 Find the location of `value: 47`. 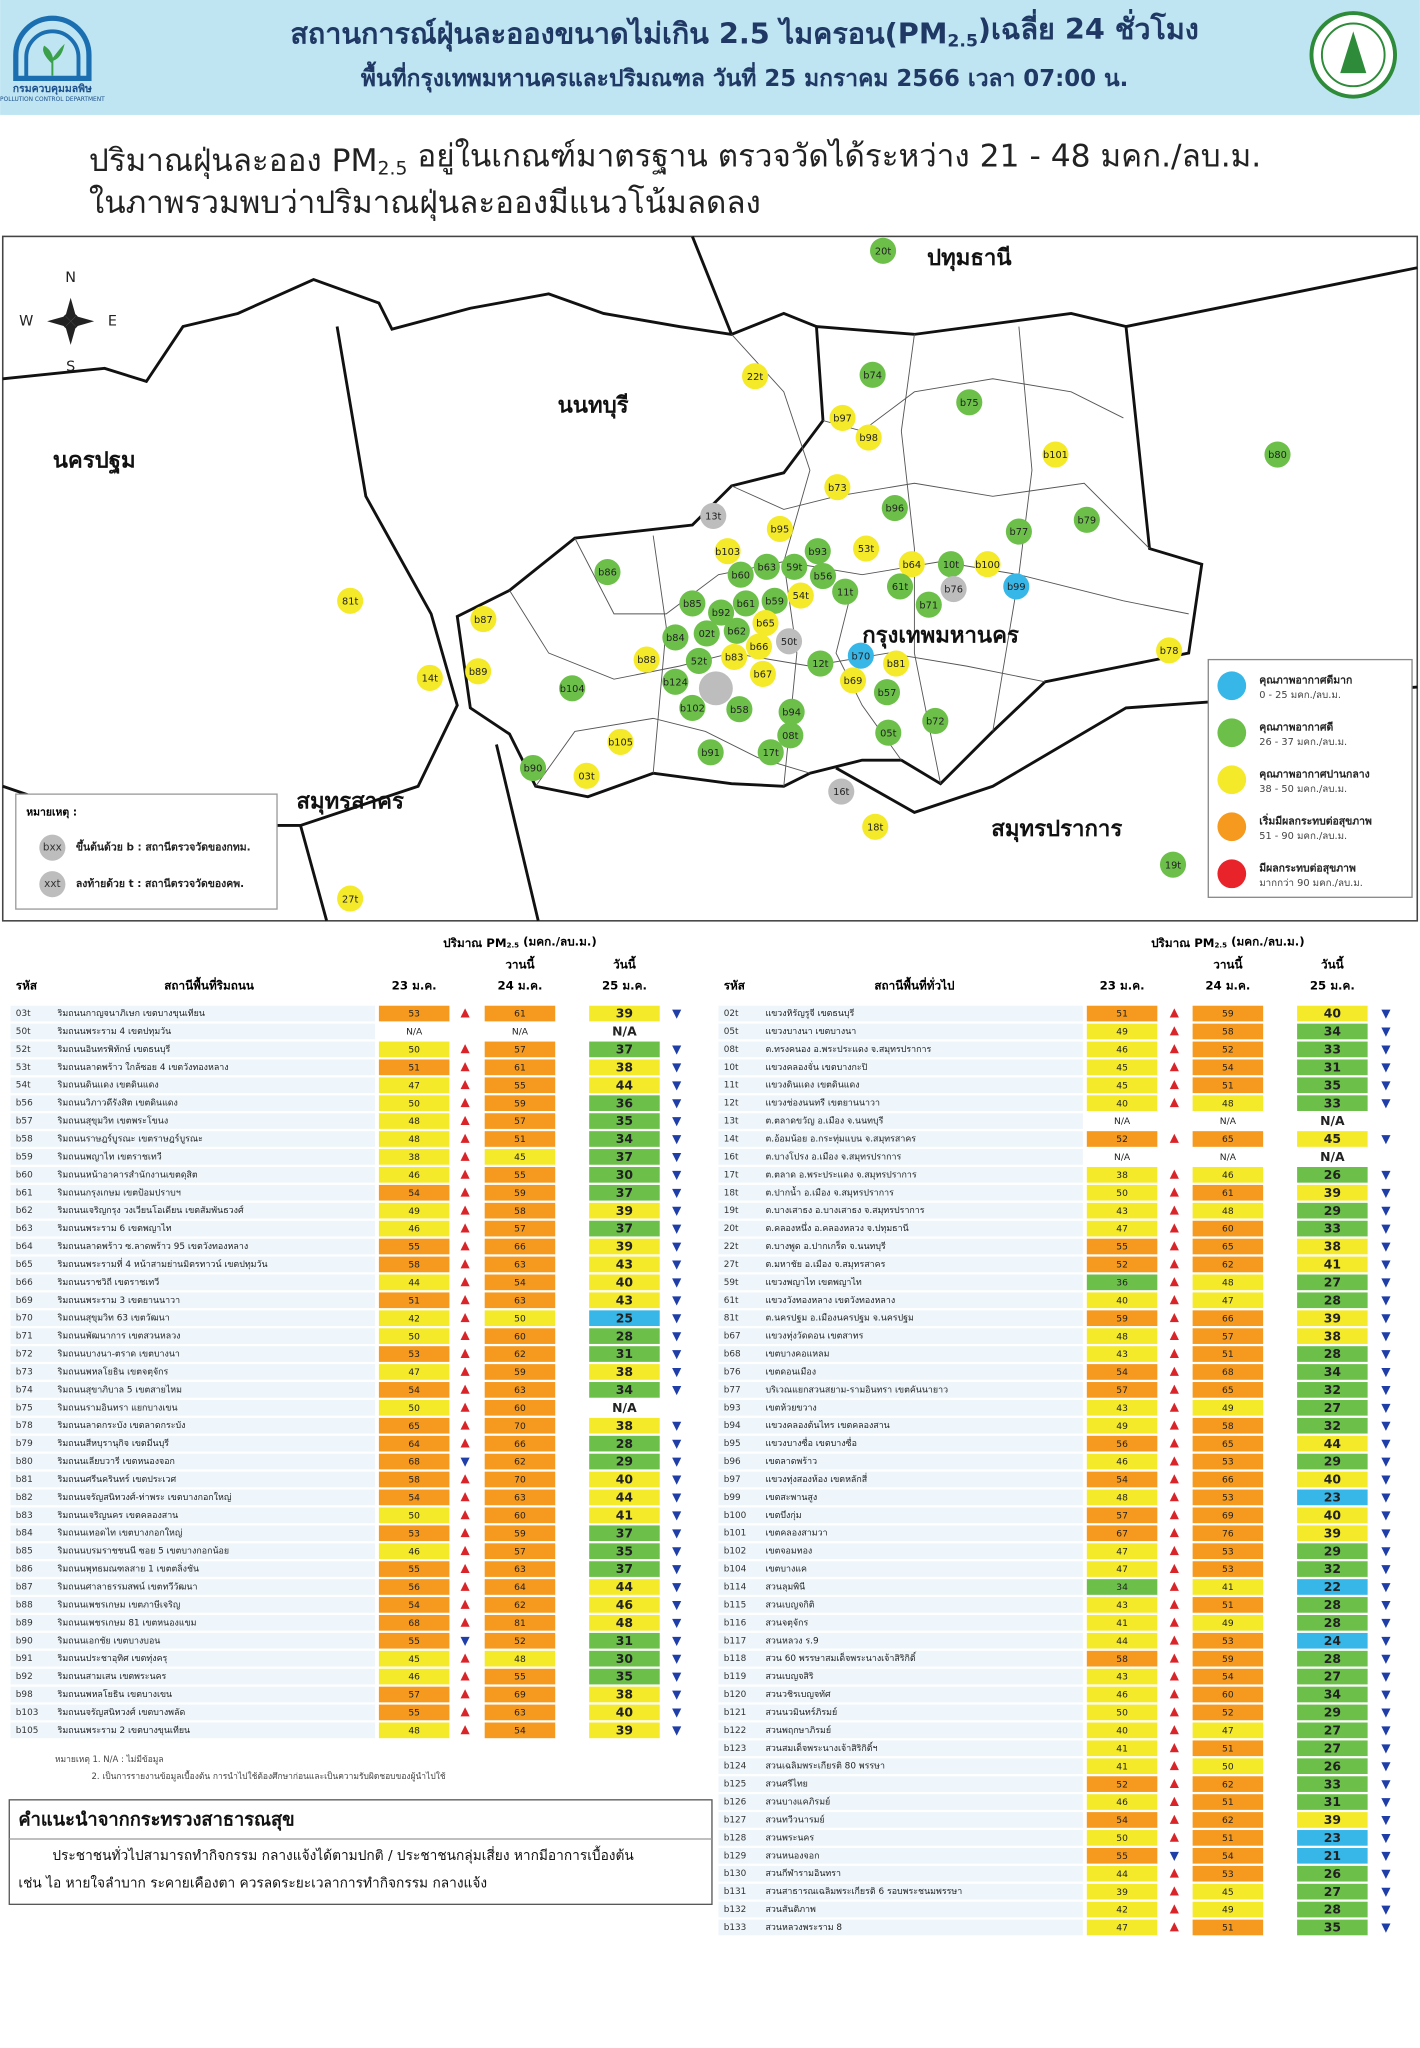

value: 47 is located at coordinates (1122, 1570).